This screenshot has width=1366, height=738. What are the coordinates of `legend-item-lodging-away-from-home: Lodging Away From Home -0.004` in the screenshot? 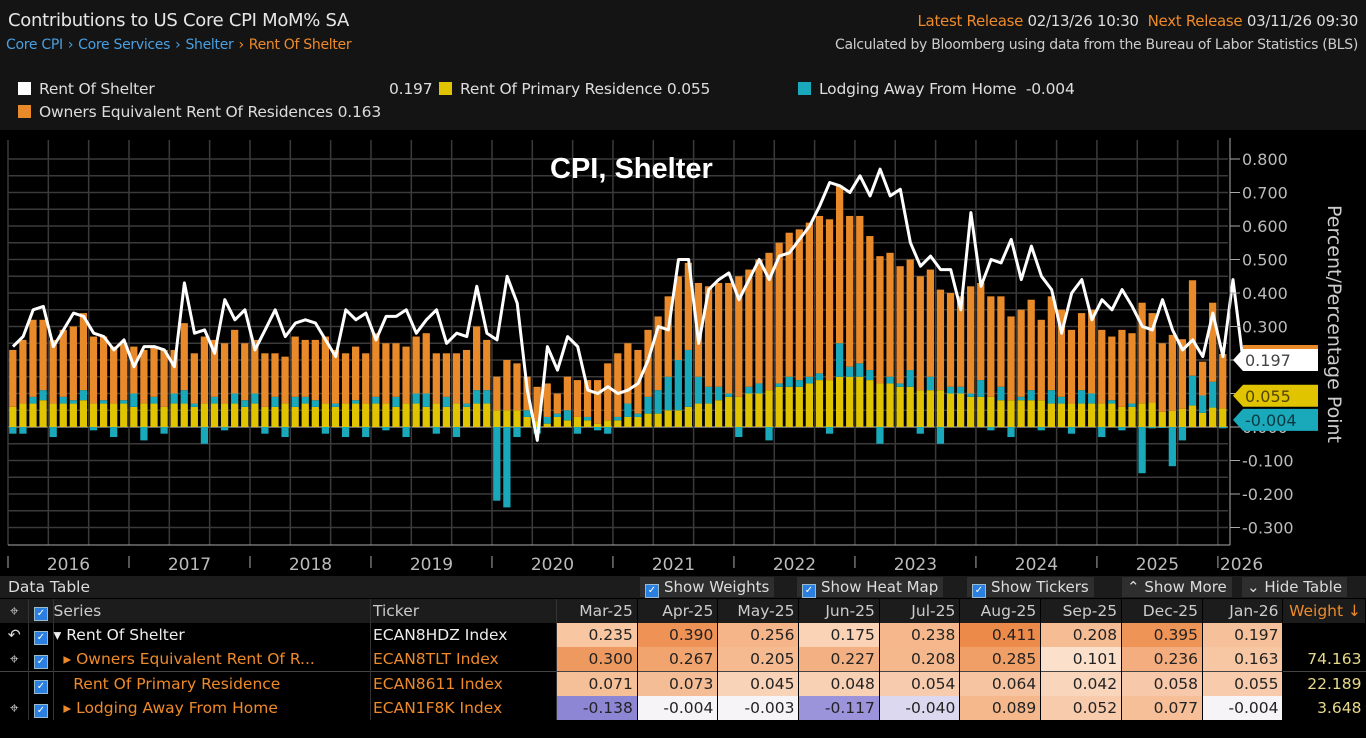 It's located at (936, 89).